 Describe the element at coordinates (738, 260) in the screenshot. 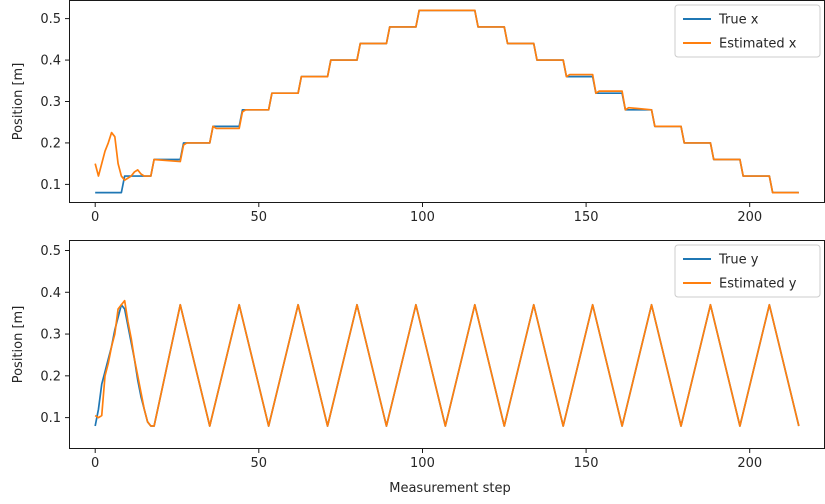

I see `legend-entry-label: True y` at that location.